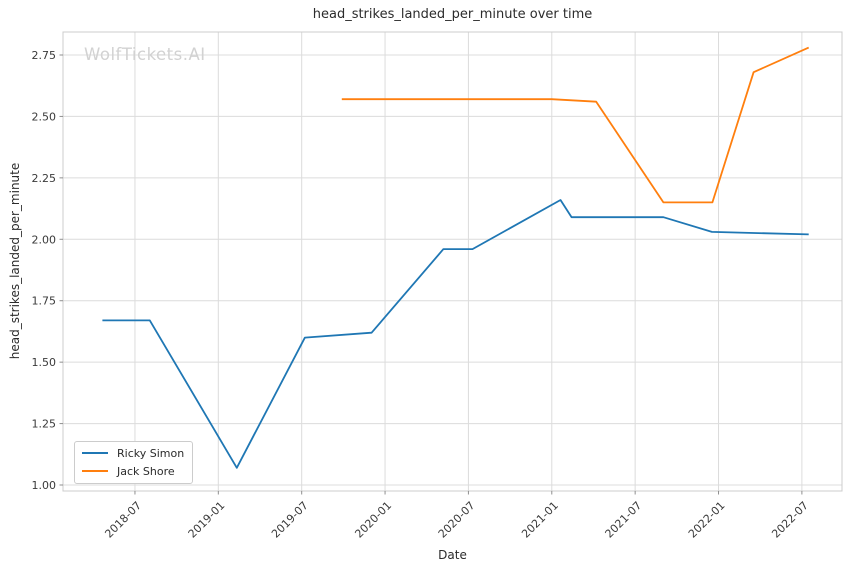 Image resolution: width=852 pixels, height=575 pixels. What do you see at coordinates (452, 555) in the screenshot?
I see `x-axis-label: Date` at bounding box center [452, 555].